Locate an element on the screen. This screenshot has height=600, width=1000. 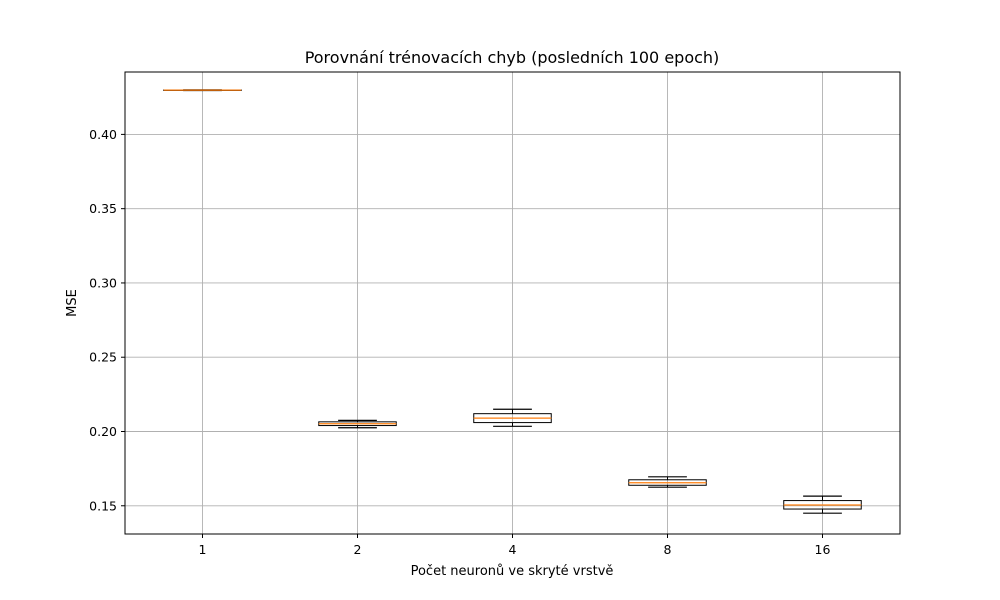
y-tick-label: 0.25 is located at coordinates (103, 357).